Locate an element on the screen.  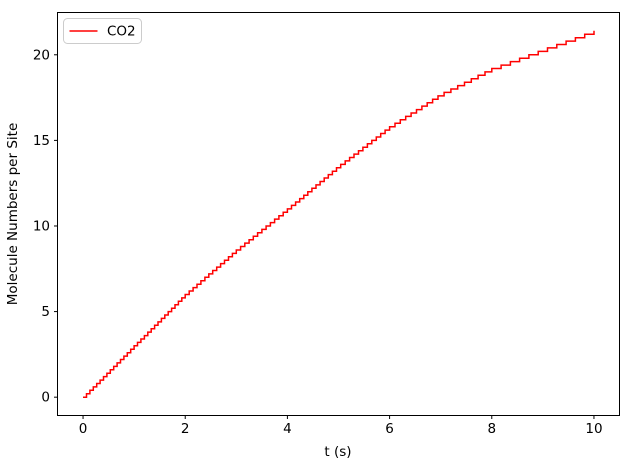
x-tick-label: 4 is located at coordinates (287, 429).